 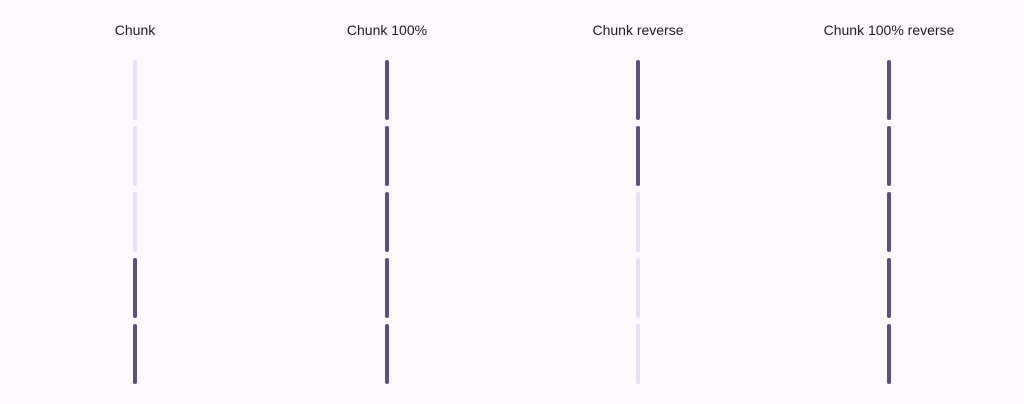 What do you see at coordinates (889, 30) in the screenshot?
I see `indicator-title: Chunk 100% reverse` at bounding box center [889, 30].